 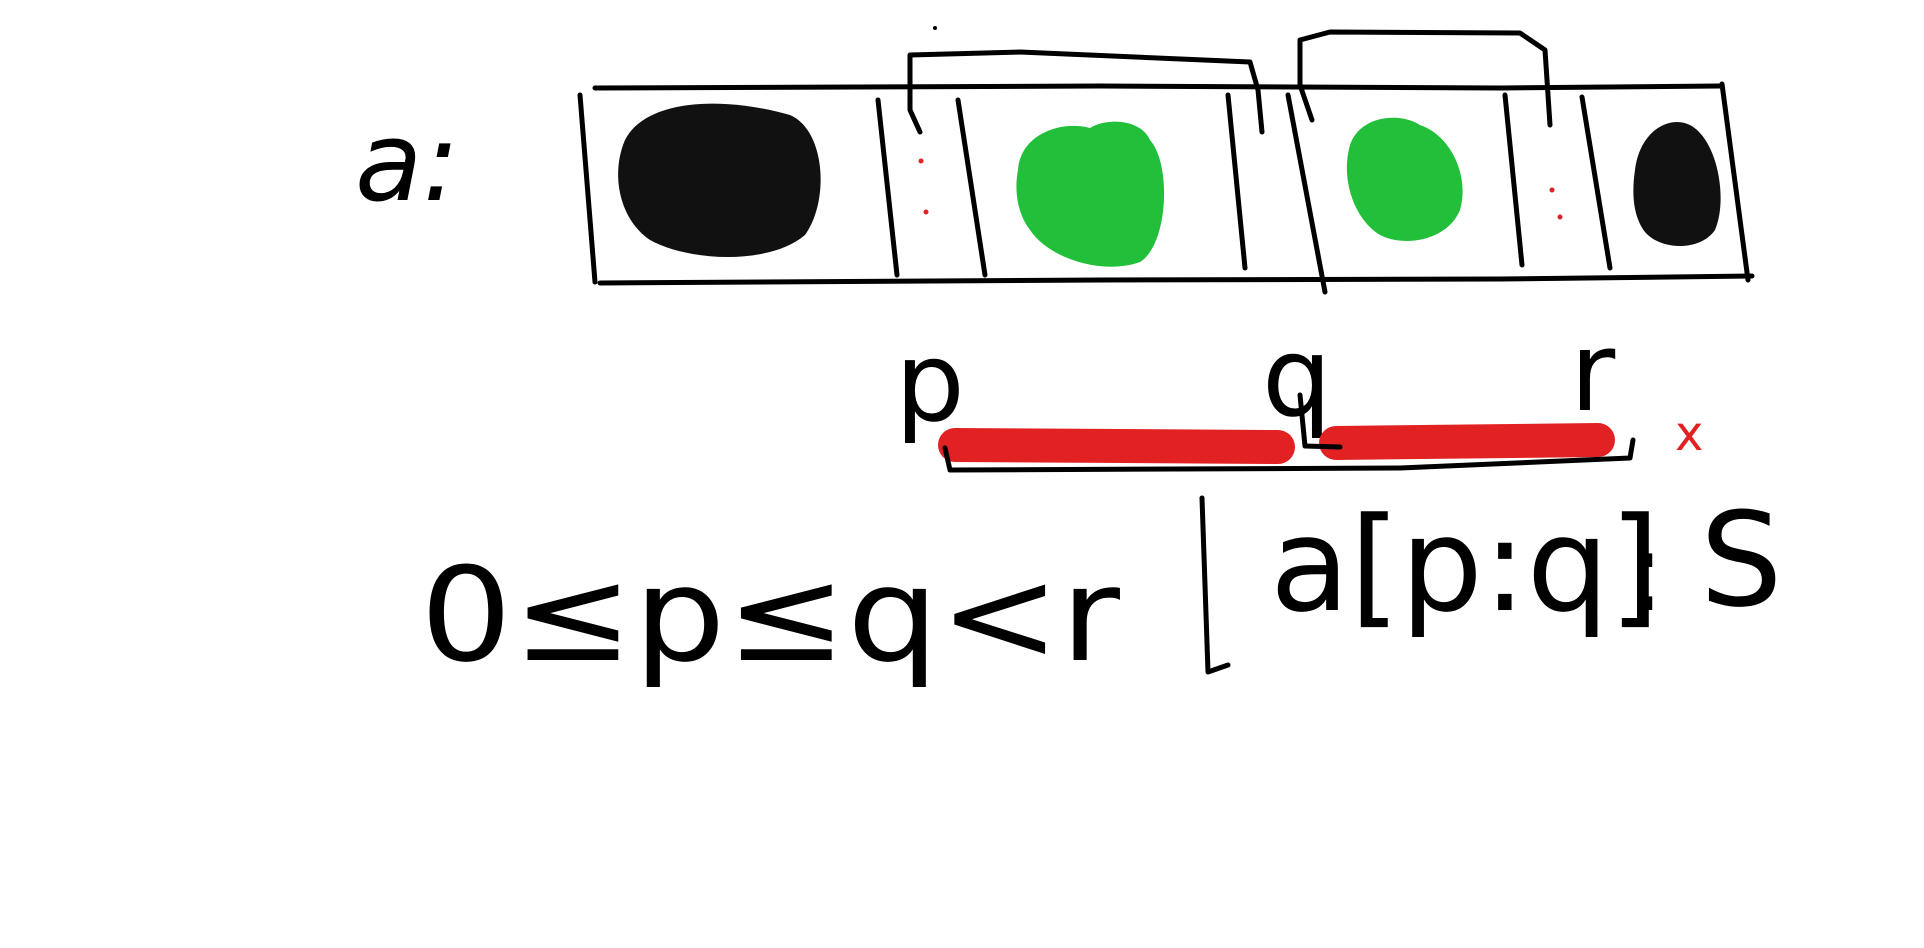 What do you see at coordinates (407, 162) in the screenshot?
I see `array-label: a:` at bounding box center [407, 162].